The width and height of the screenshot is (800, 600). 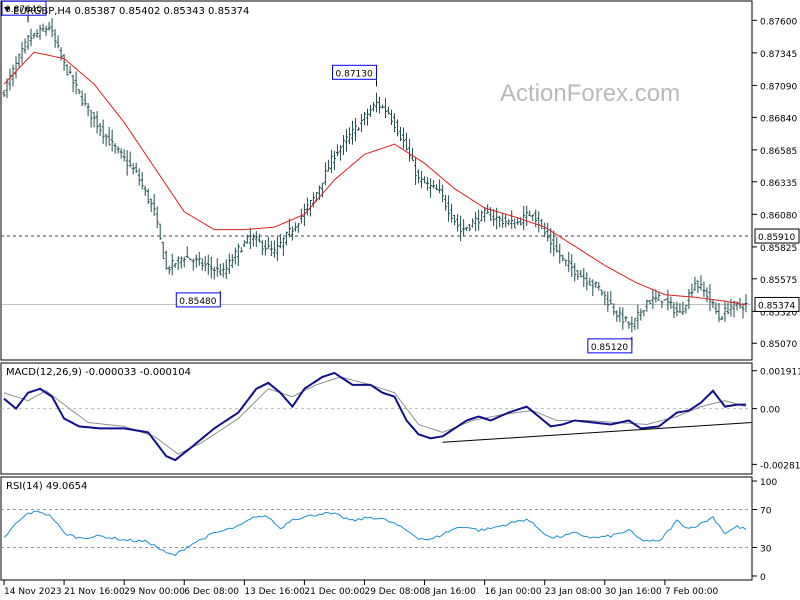 I want to click on time-tick-label: 21 Dec 00:00, so click(x=334, y=592).